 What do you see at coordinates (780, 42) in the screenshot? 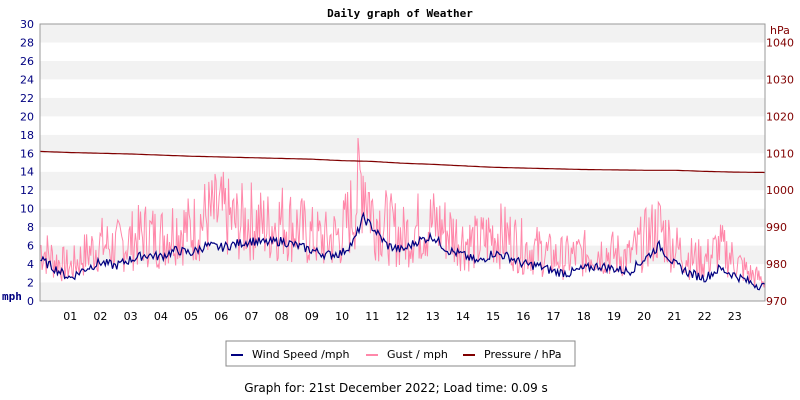
I see `right-axis-tick: 1040` at bounding box center [780, 42].